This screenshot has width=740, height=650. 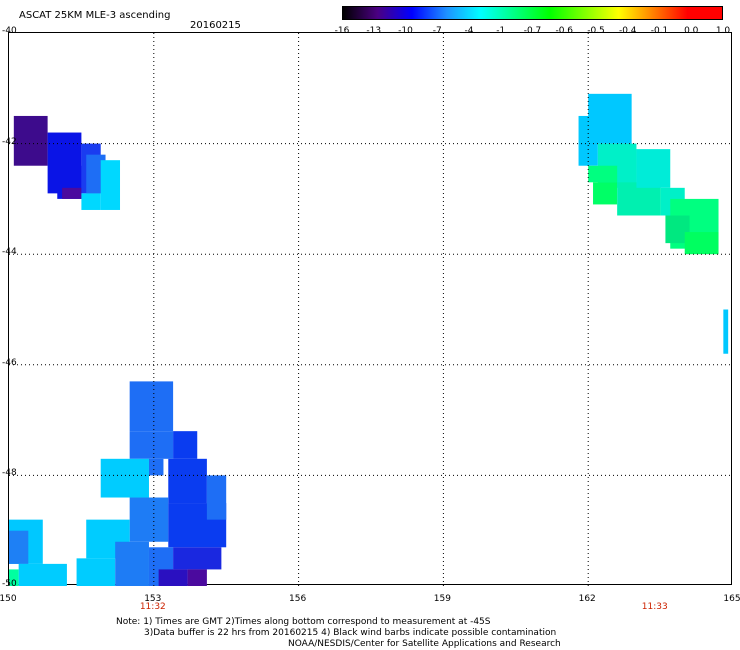 What do you see at coordinates (342, 31) in the screenshot?
I see `colorbar-tick-label: -16` at bounding box center [342, 31].